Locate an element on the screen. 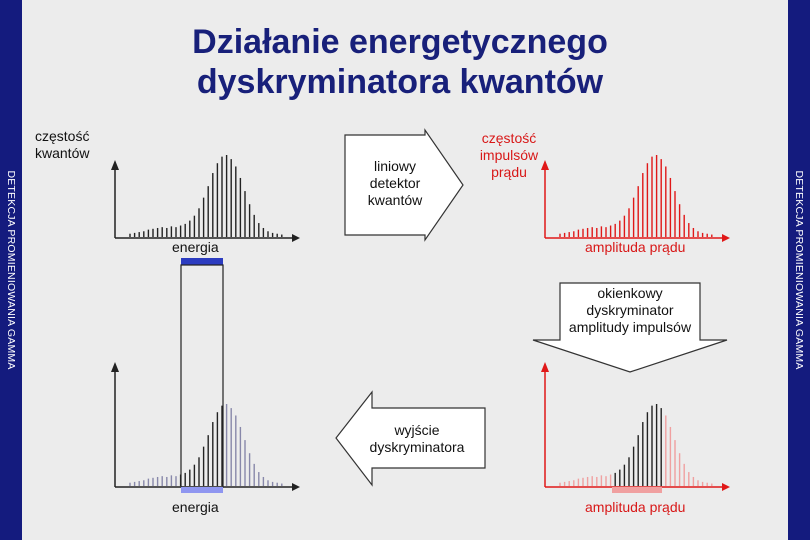 This screenshot has width=810, height=540. top-right-axes is located at coordinates (635, 201).